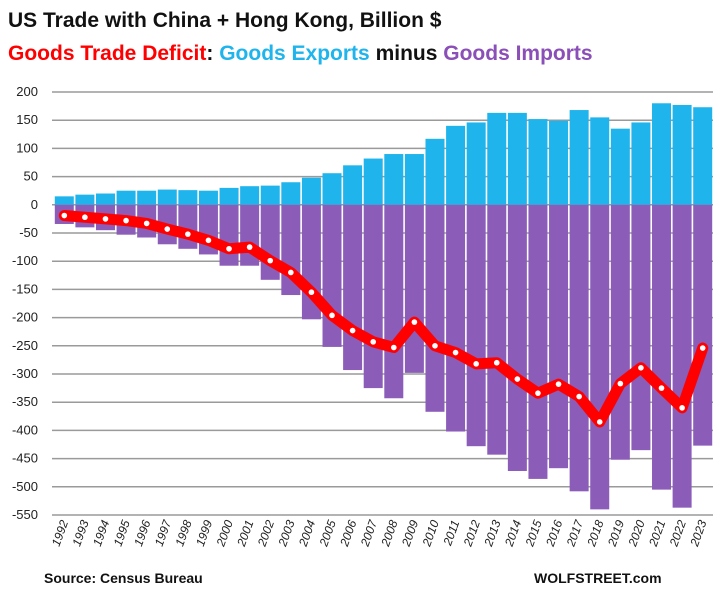 The image size is (720, 592). I want to click on x-tick-label: 1992, so click(60, 533).